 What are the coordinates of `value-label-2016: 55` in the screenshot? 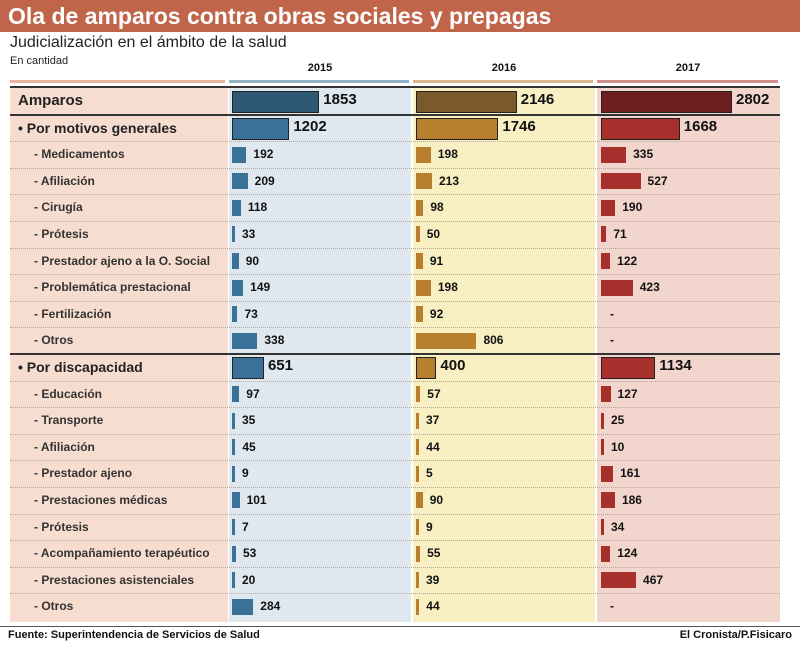 It's located at (434, 553).